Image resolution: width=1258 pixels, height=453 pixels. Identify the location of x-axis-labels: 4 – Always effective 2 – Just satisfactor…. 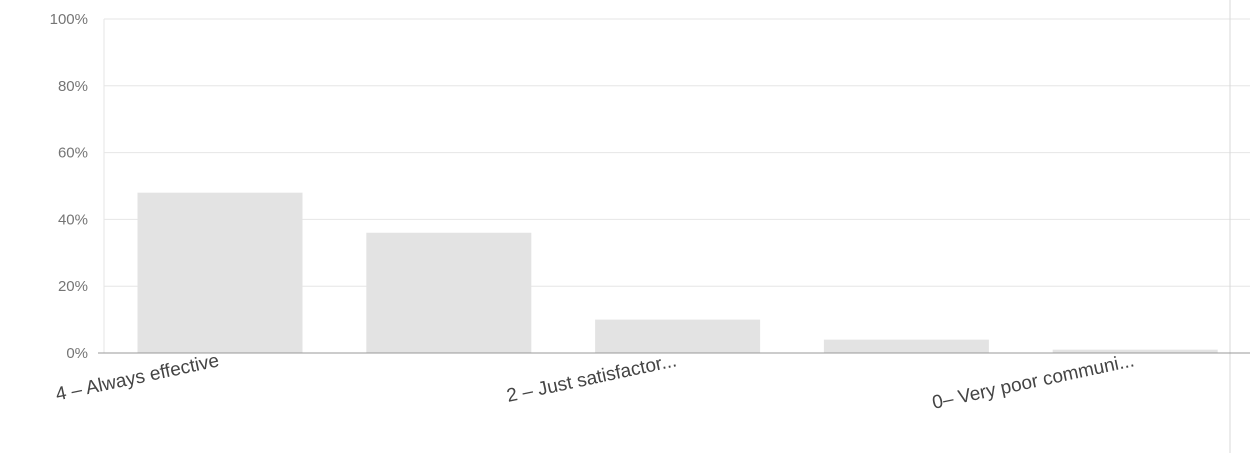
(595, 381).